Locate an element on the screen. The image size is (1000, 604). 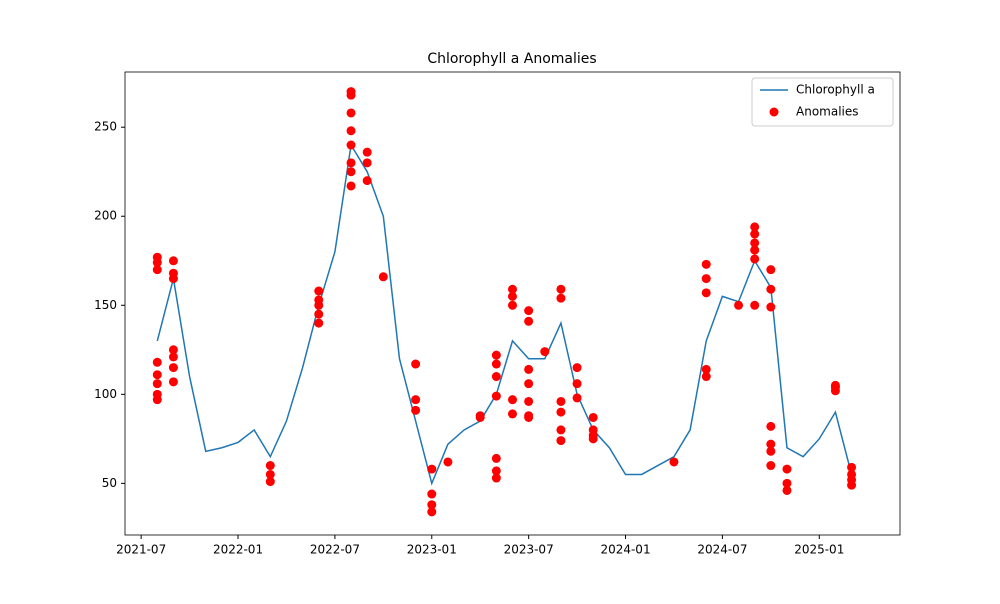
x-tick-label: 2024-01 is located at coordinates (625, 550).